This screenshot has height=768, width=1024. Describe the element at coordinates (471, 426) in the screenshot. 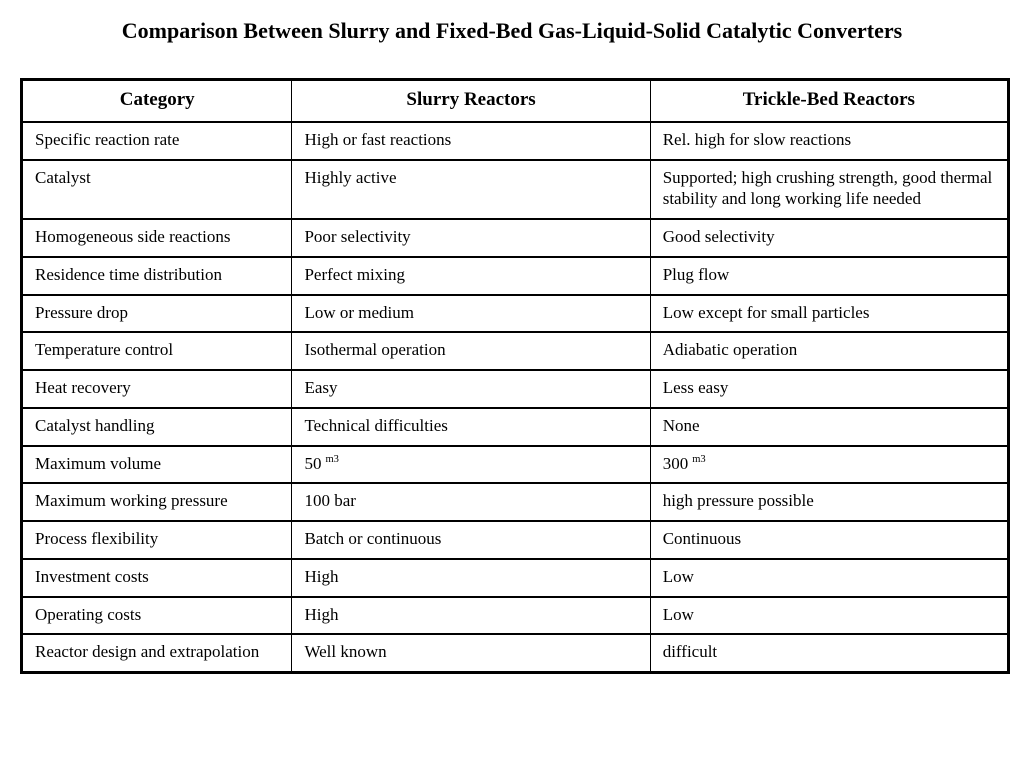

I see `slurry-reactors-cell: Technical difficulties` at that location.